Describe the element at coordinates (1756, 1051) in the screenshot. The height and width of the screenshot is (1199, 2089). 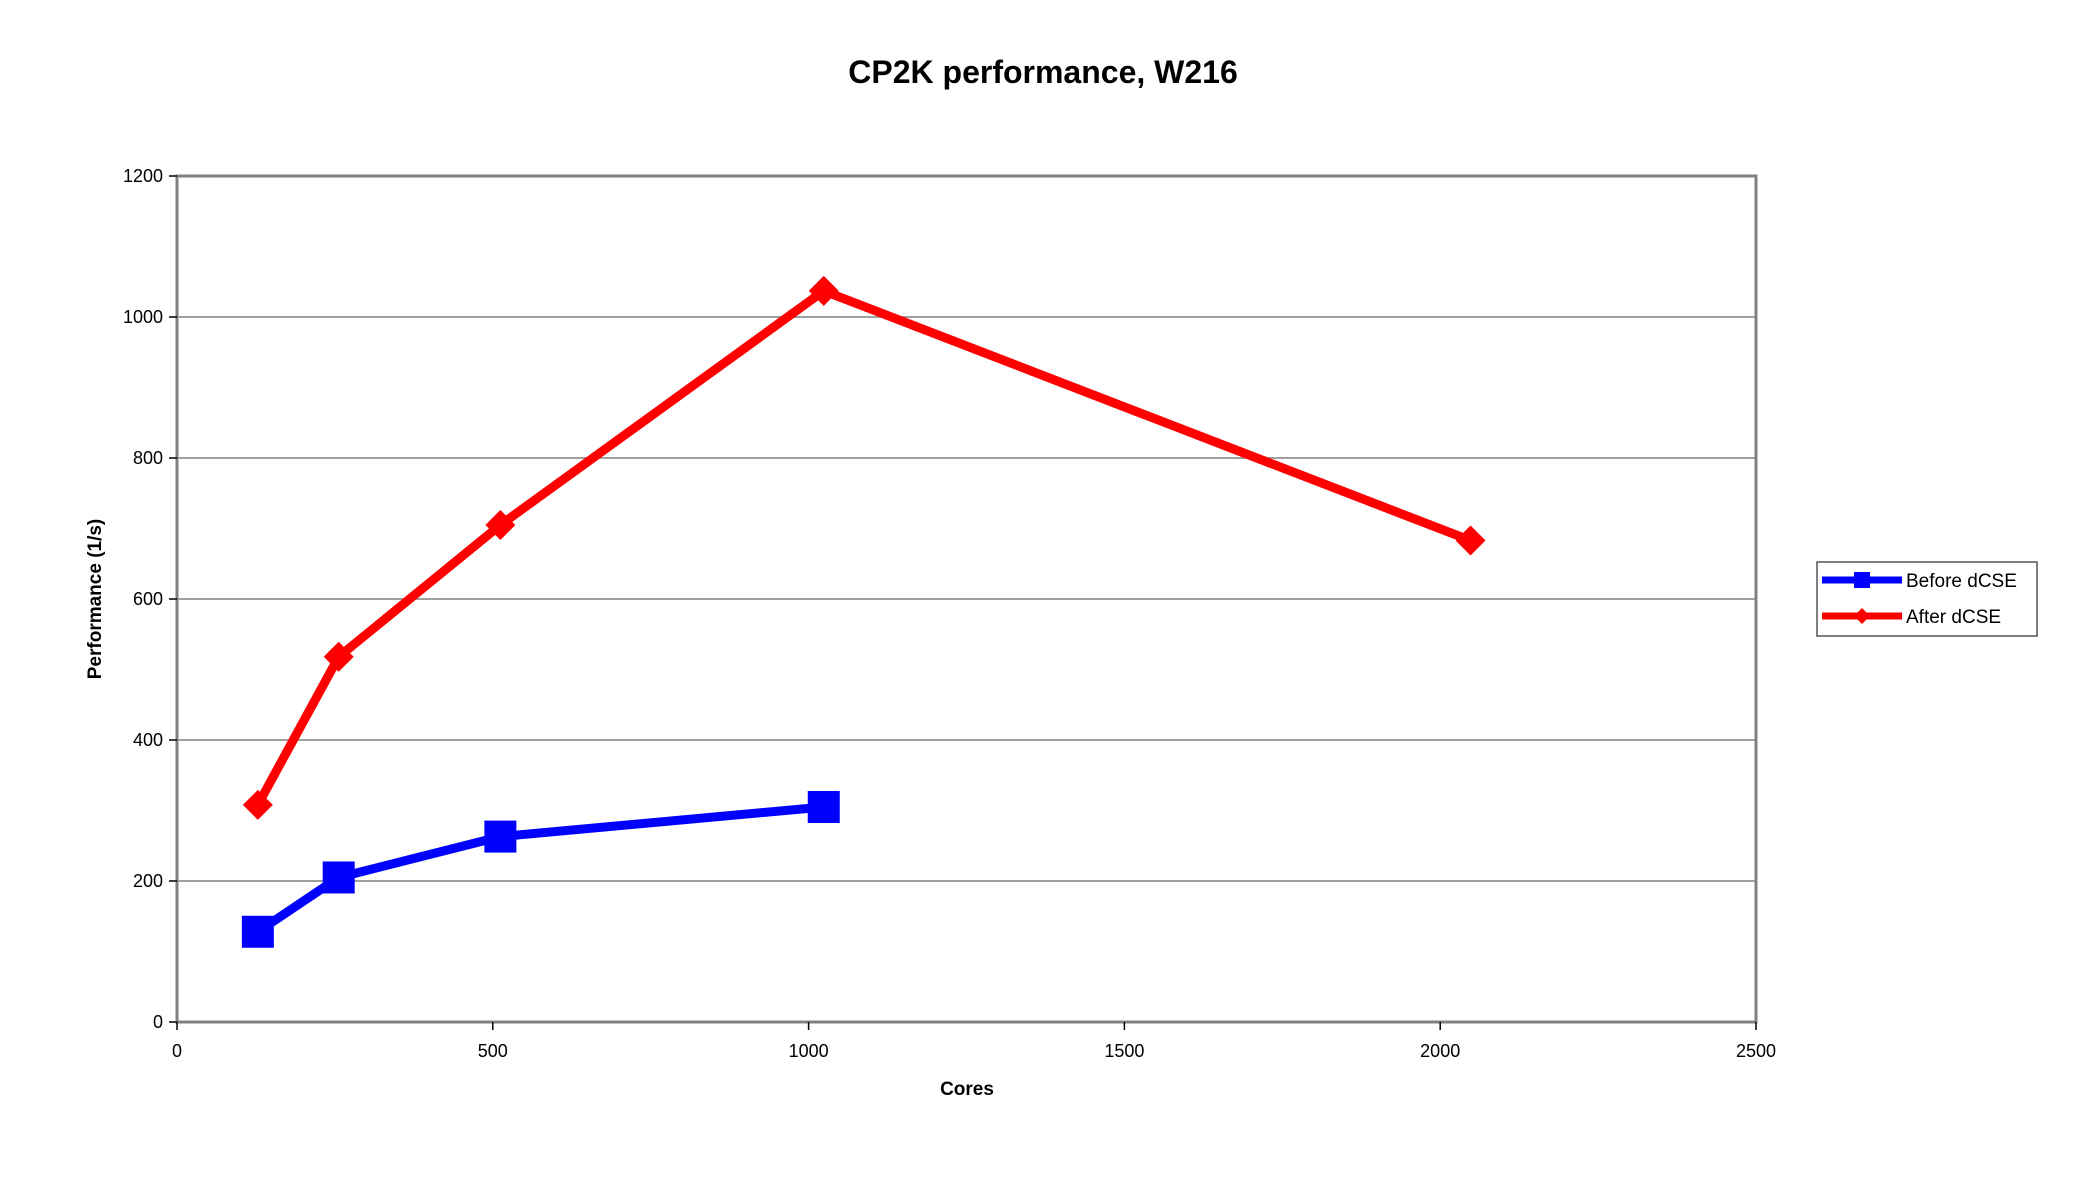
I see `x-tick-label: 2500` at that location.